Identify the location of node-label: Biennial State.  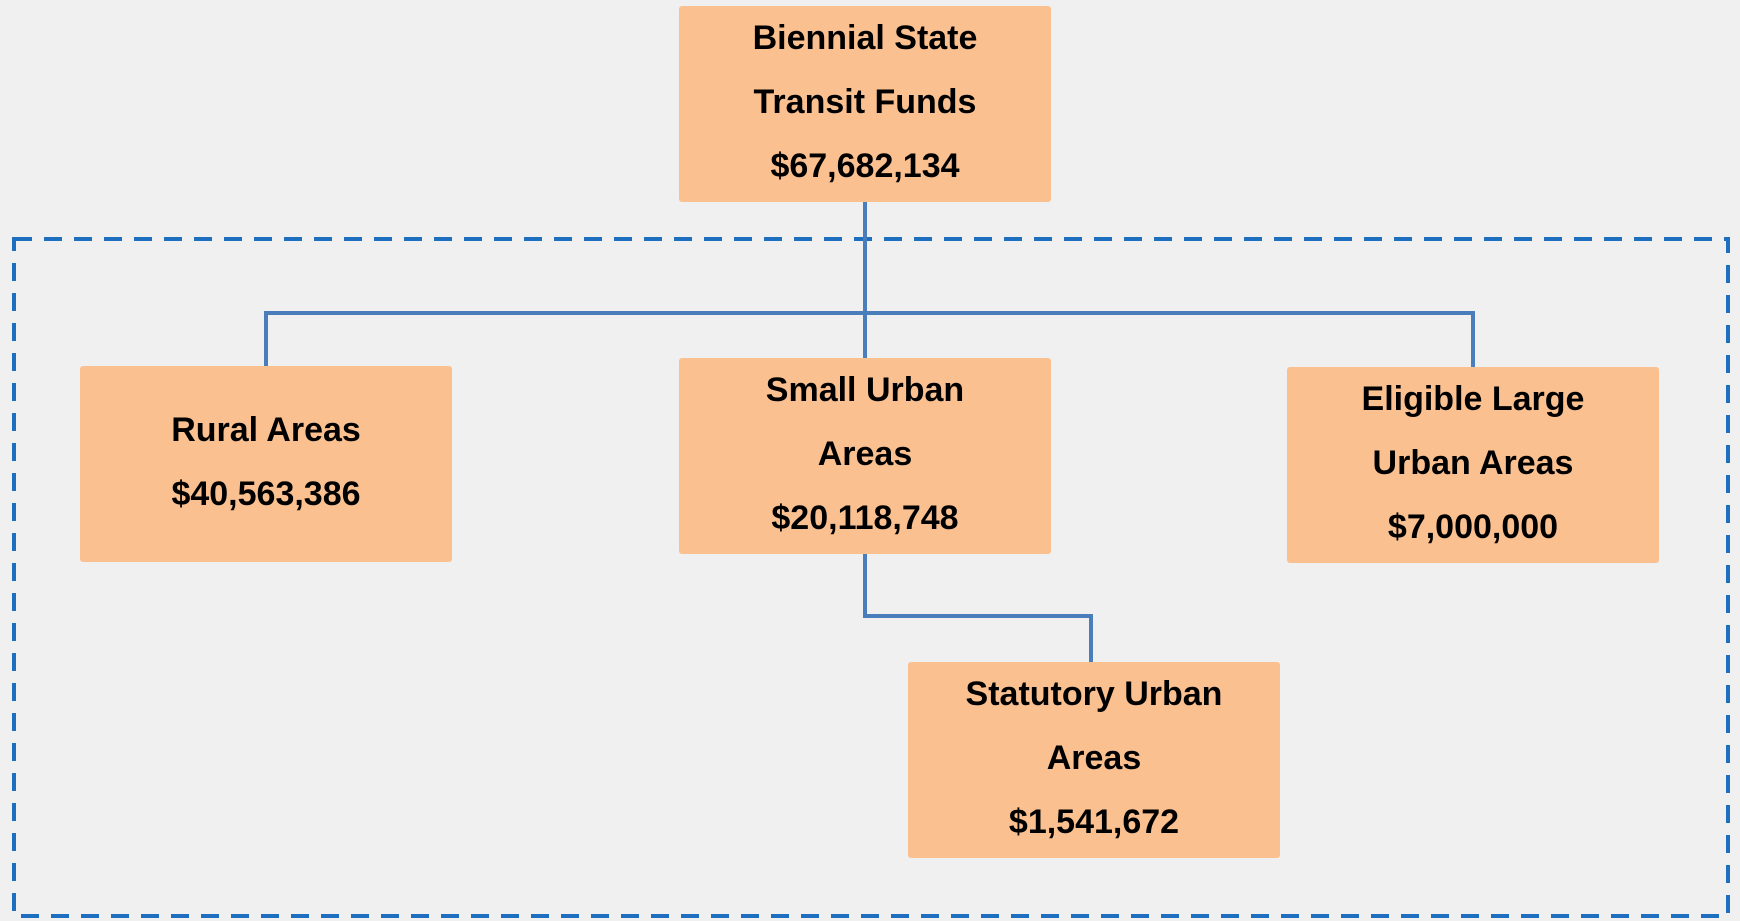
(865, 38).